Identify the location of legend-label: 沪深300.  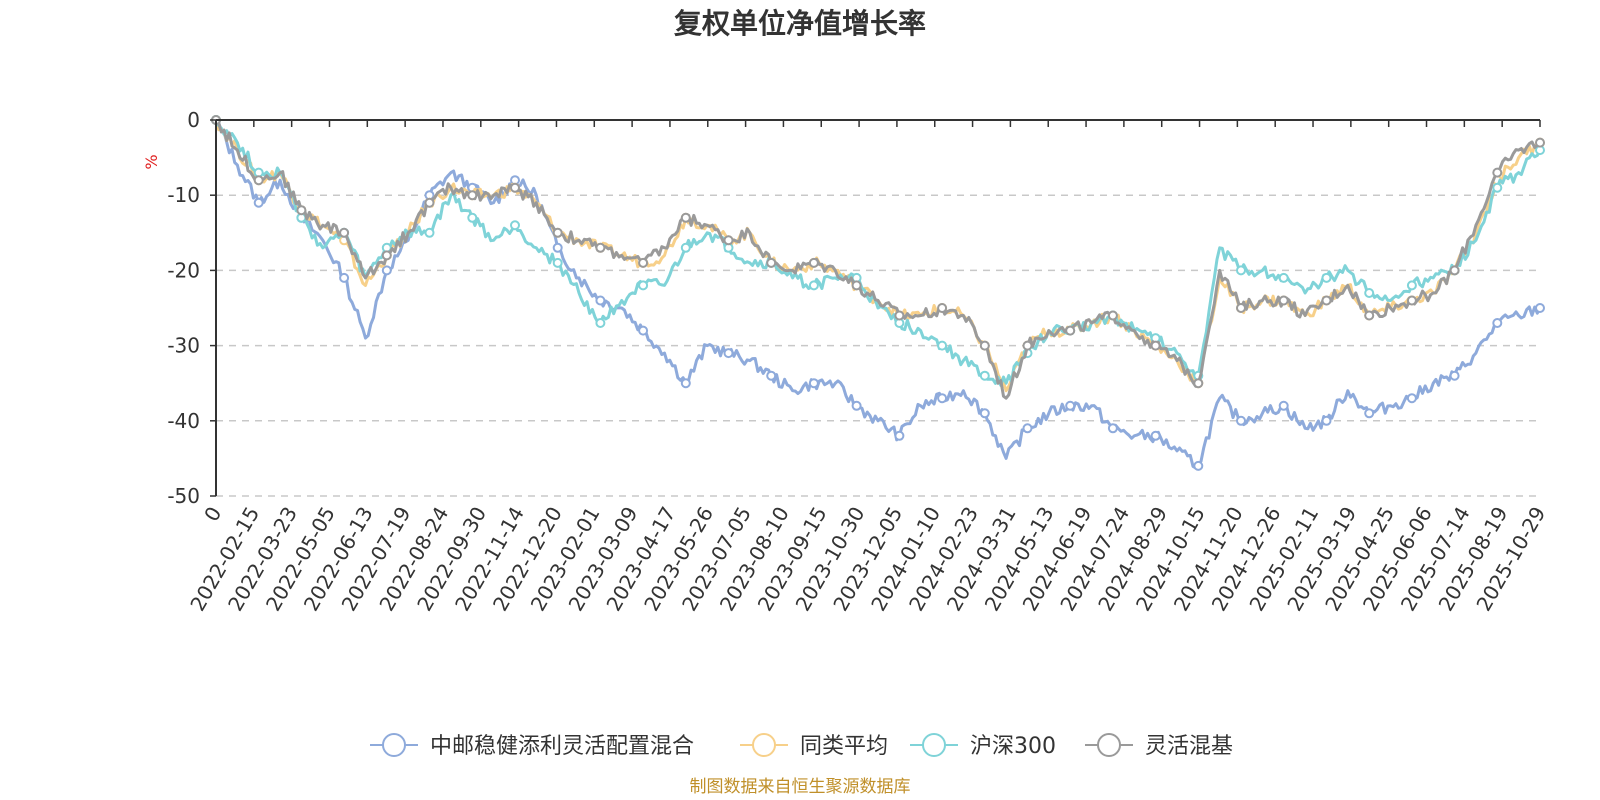
(1013, 746).